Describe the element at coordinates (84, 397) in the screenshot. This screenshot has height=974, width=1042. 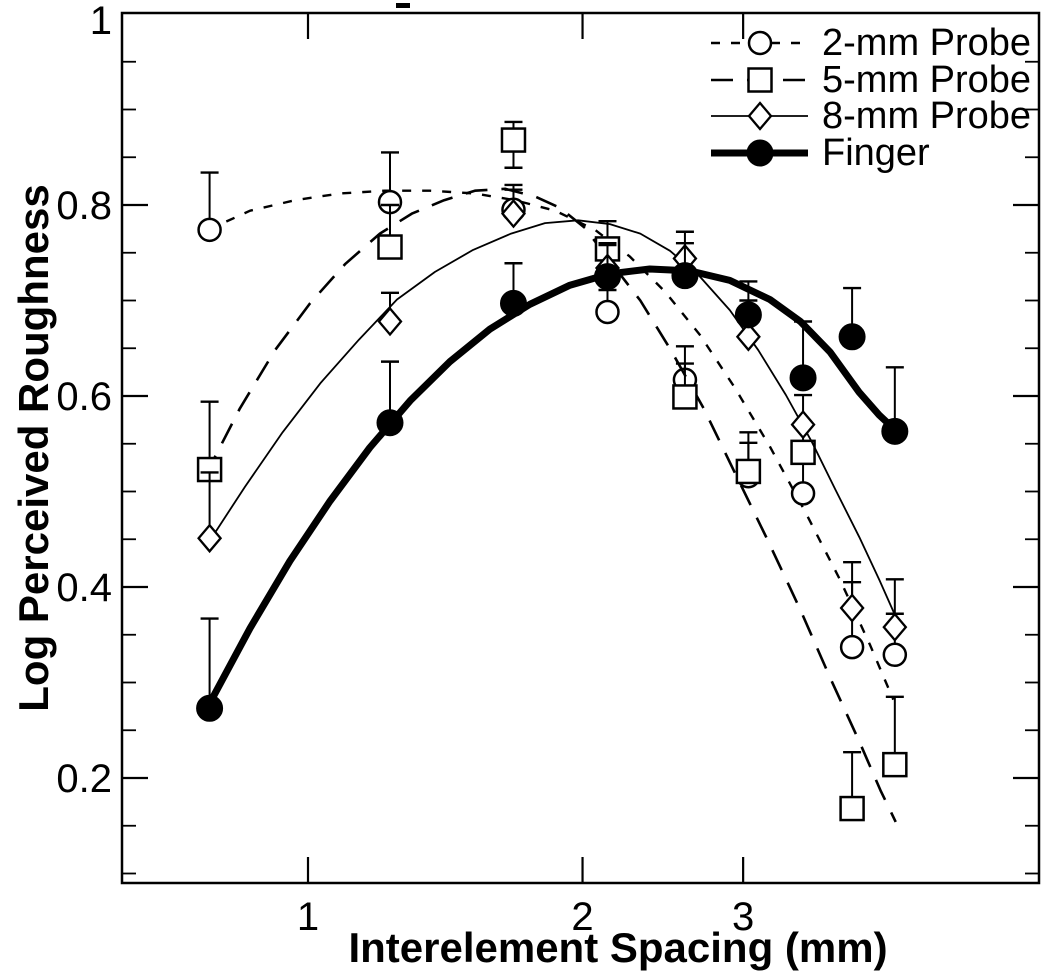
I see `y-tick-label: 0.6` at that location.